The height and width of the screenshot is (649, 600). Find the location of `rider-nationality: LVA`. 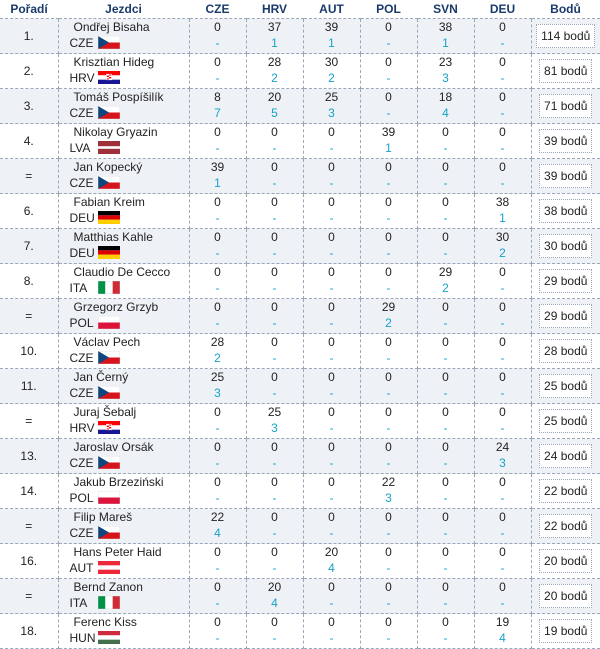

rider-nationality: LVA is located at coordinates (124, 148).